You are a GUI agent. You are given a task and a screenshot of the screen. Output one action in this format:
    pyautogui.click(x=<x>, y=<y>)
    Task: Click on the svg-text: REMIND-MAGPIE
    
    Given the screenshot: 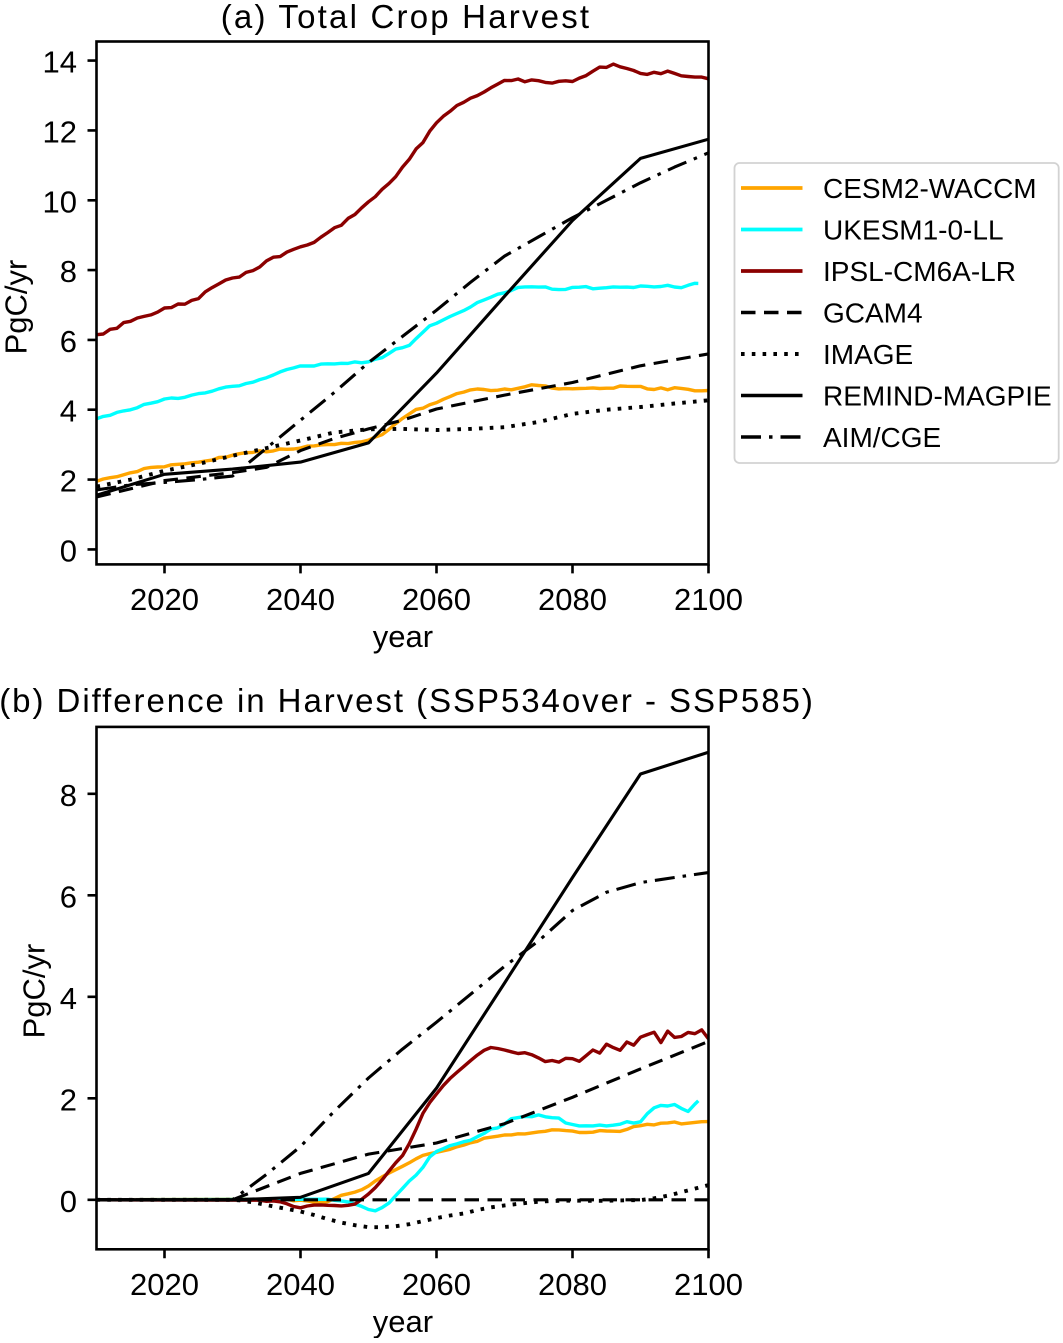 What is the action you would take?
    pyautogui.click(x=937, y=396)
    